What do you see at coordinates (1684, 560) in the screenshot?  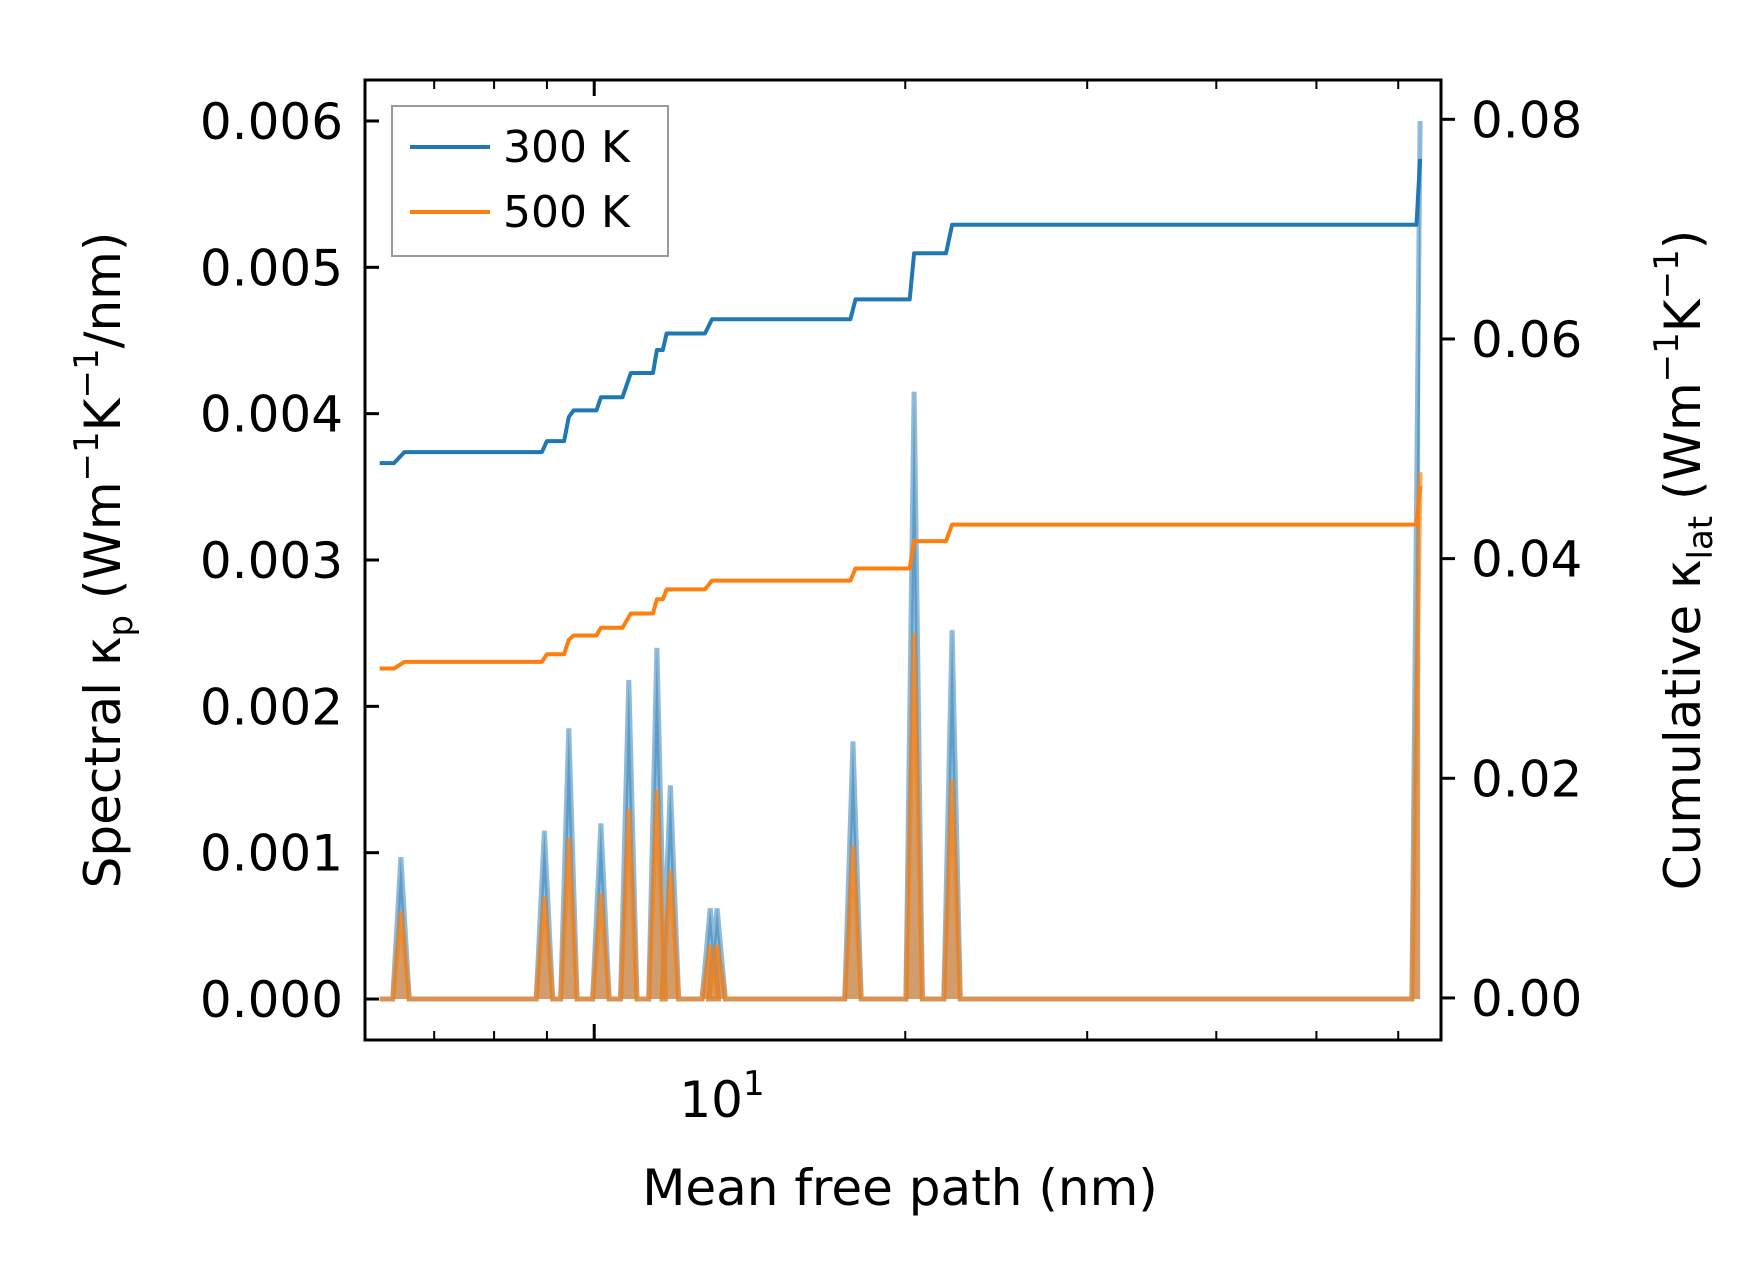 I see `right-axis-label: Cumulative κlat (Wm−1K−1)` at bounding box center [1684, 560].